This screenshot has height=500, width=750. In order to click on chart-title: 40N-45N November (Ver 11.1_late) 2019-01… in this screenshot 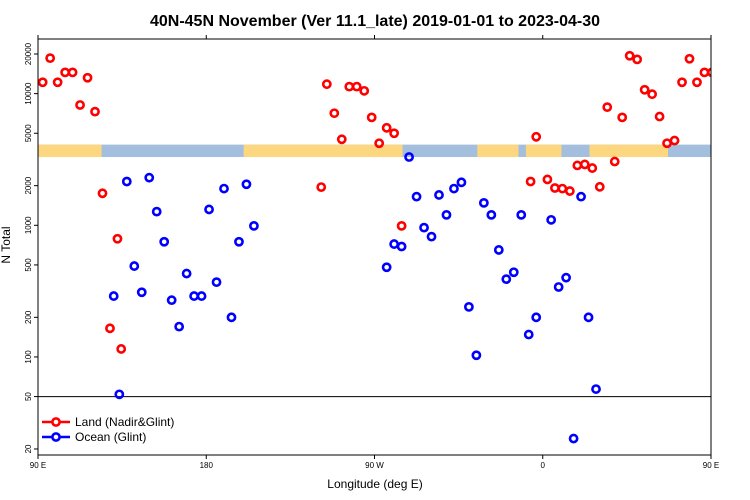, I will do `click(375, 21)`.